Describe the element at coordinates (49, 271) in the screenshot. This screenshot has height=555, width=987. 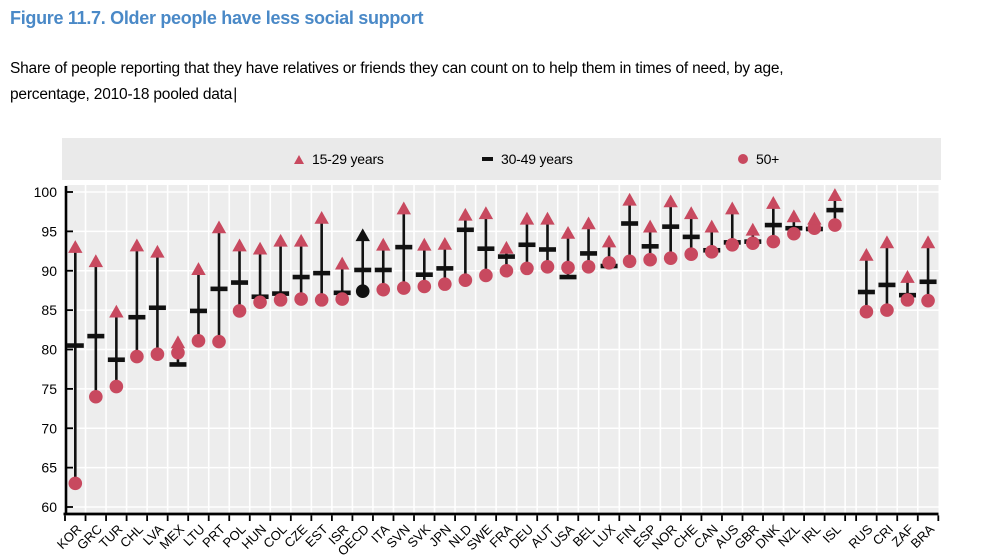
I see `svg-text: 90` at that location.